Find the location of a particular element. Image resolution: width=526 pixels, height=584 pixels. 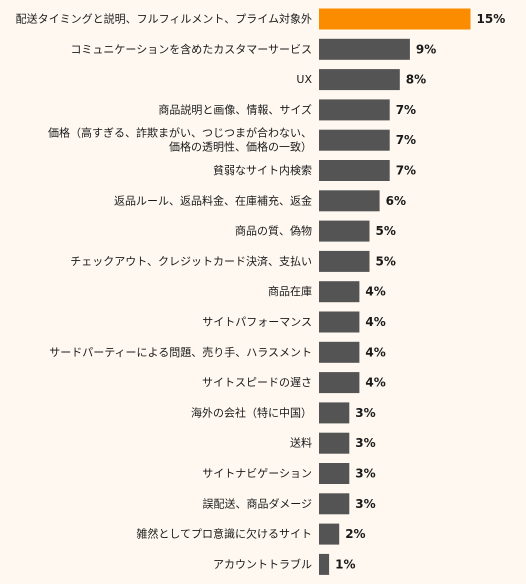

bar-value-label: 8% is located at coordinates (416, 80).